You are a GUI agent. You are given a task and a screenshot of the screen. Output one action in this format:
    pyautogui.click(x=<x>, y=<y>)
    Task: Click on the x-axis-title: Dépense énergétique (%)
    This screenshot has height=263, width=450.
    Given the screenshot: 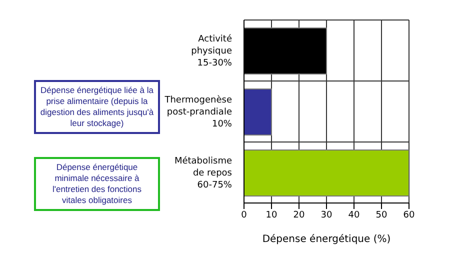 What is the action you would take?
    pyautogui.click(x=326, y=239)
    